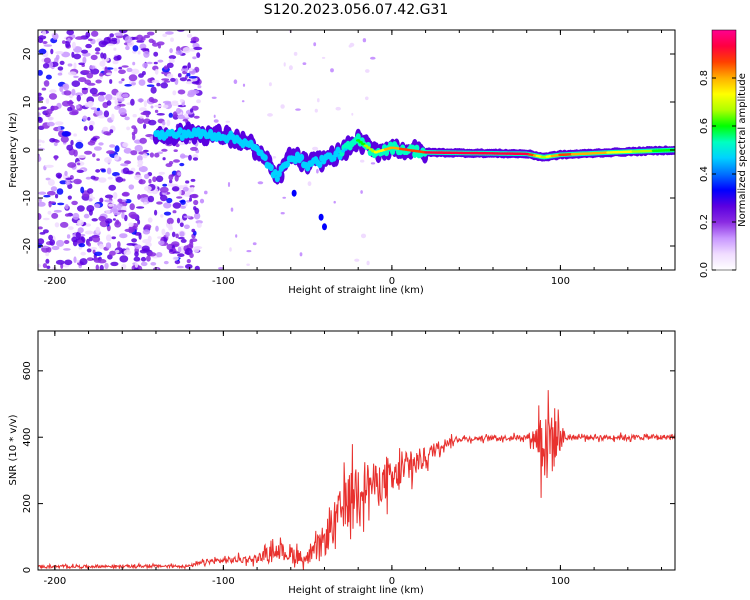  What do you see at coordinates (295, 161) in the screenshot?
I see `spectrogram-signal-body` at bounding box center [295, 161].